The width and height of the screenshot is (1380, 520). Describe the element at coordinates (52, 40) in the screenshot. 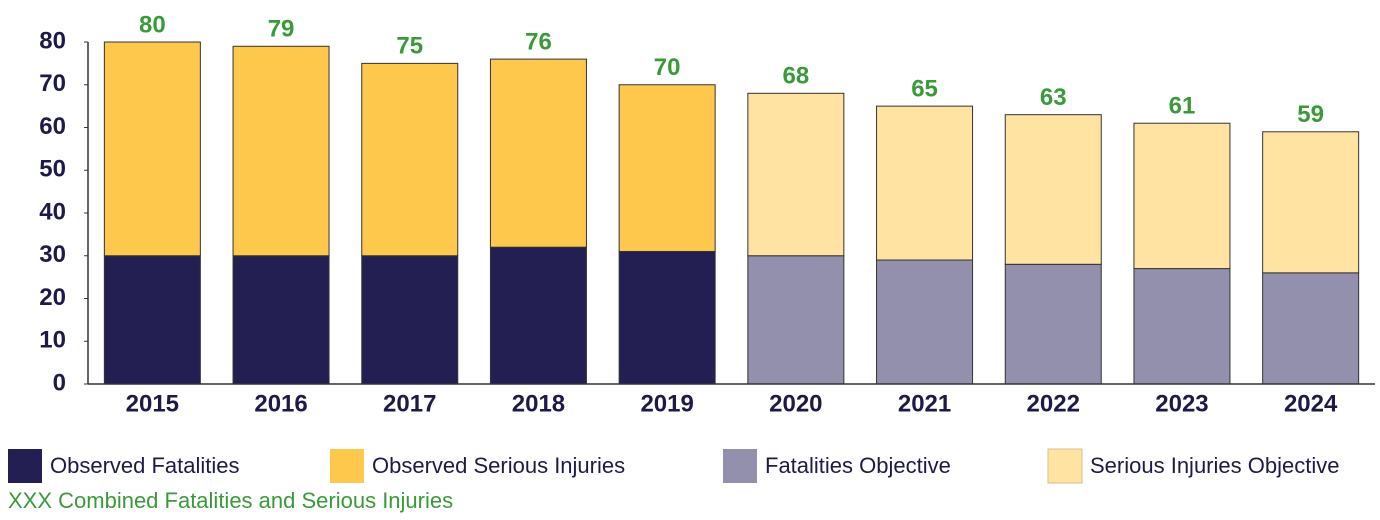

I see `y-tick-label: 80` at that location.